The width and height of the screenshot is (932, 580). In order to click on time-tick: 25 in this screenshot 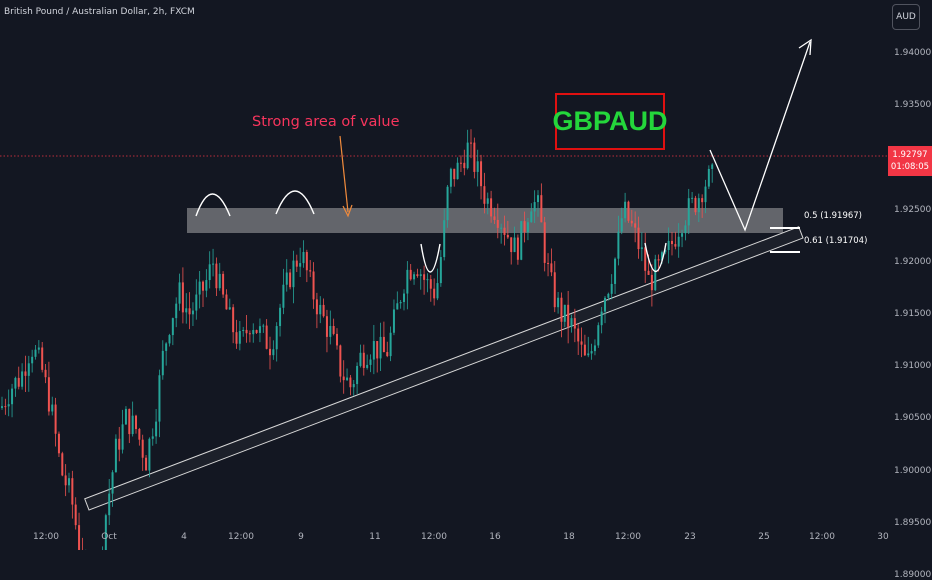, I will do `click(764, 537)`.